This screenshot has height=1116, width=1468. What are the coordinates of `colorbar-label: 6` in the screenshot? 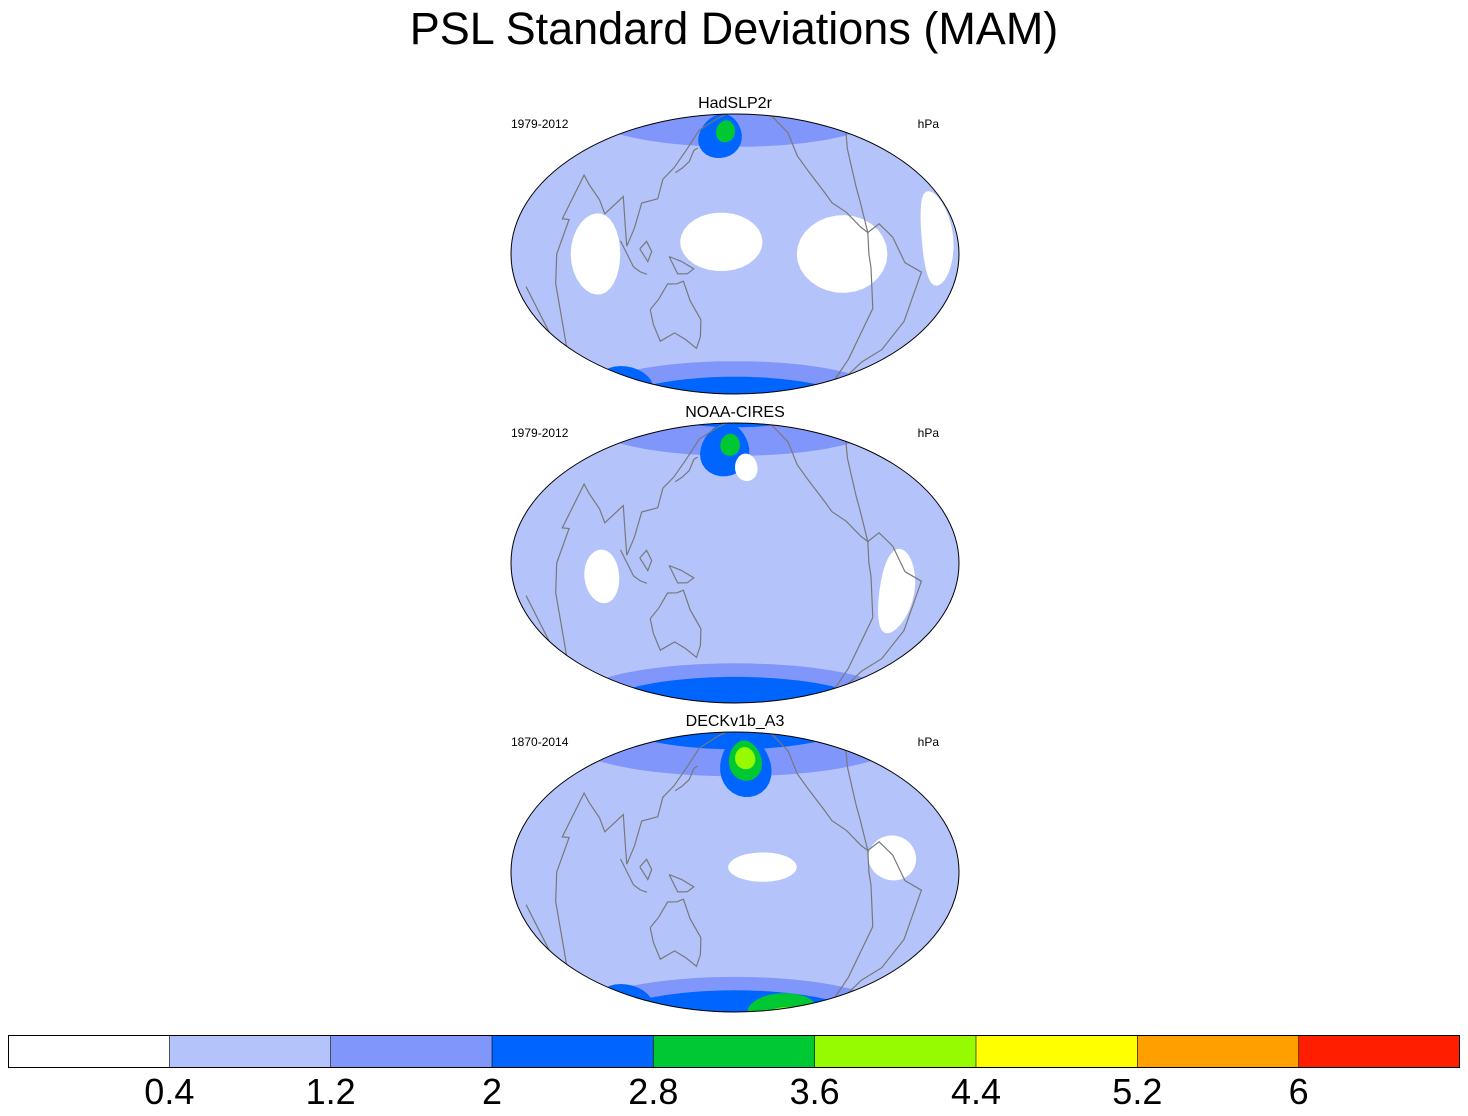 It's located at (1298, 1091).